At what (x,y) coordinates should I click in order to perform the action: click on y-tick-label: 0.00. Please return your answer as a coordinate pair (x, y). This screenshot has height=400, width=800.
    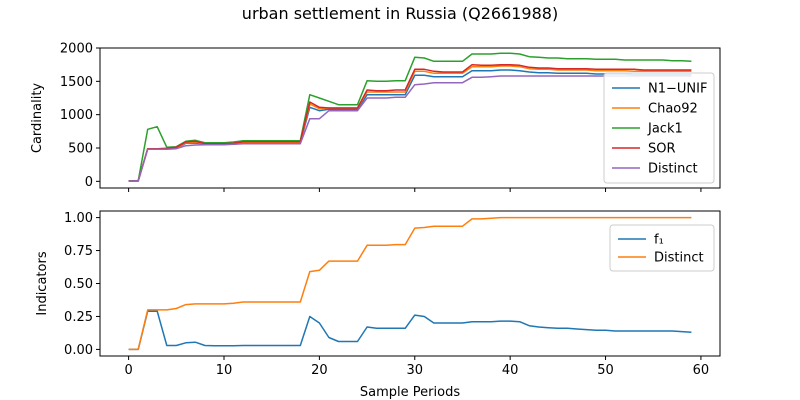
    Looking at the image, I should click on (78, 350).